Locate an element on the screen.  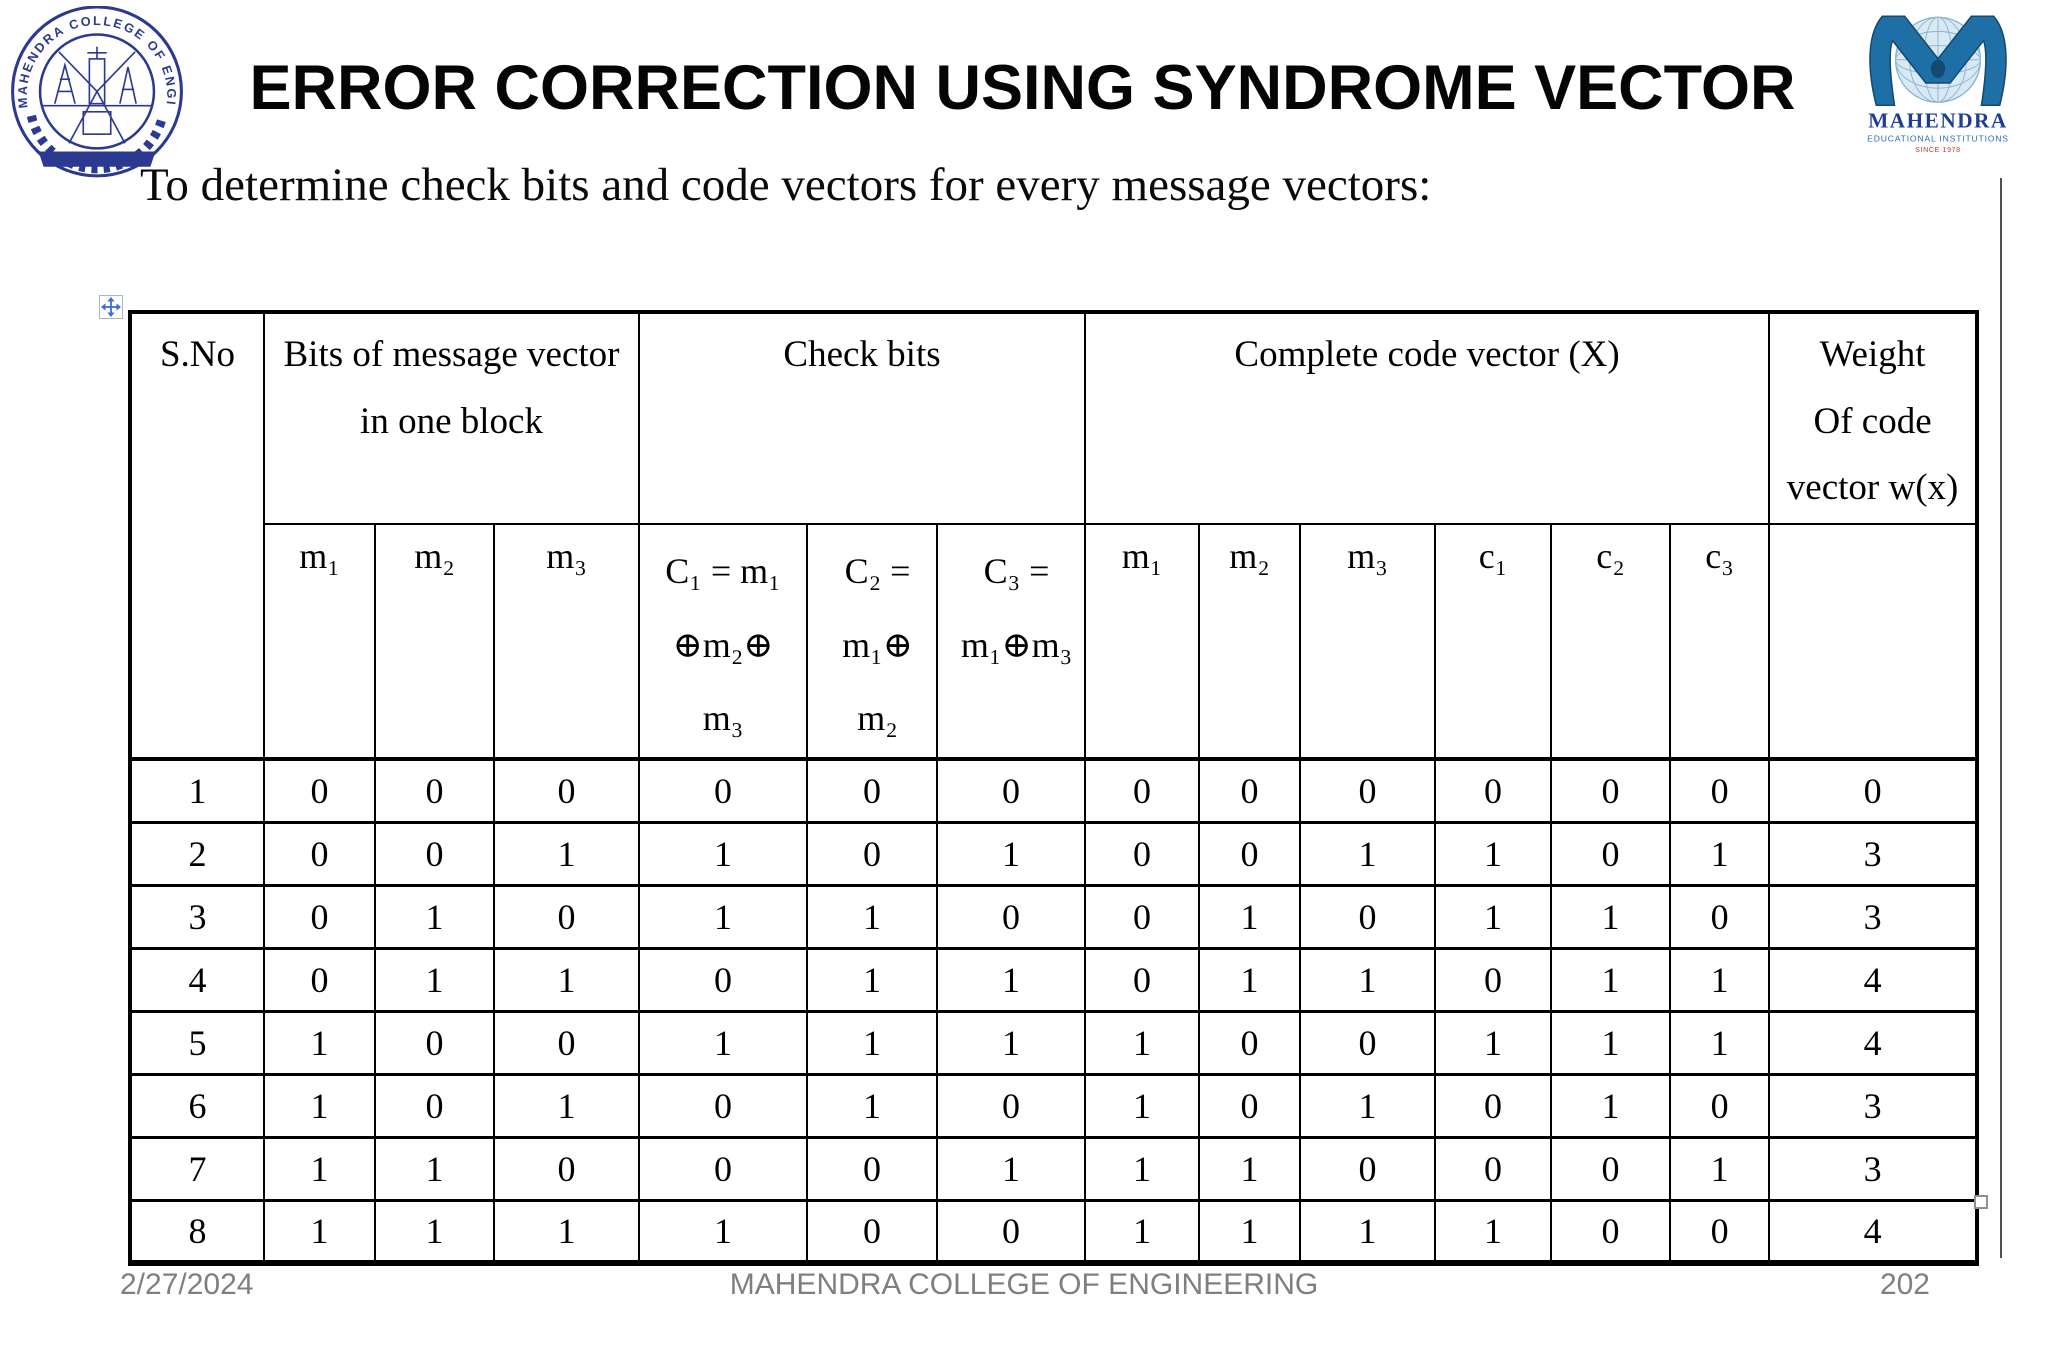
move-icon is located at coordinates (111, 307).